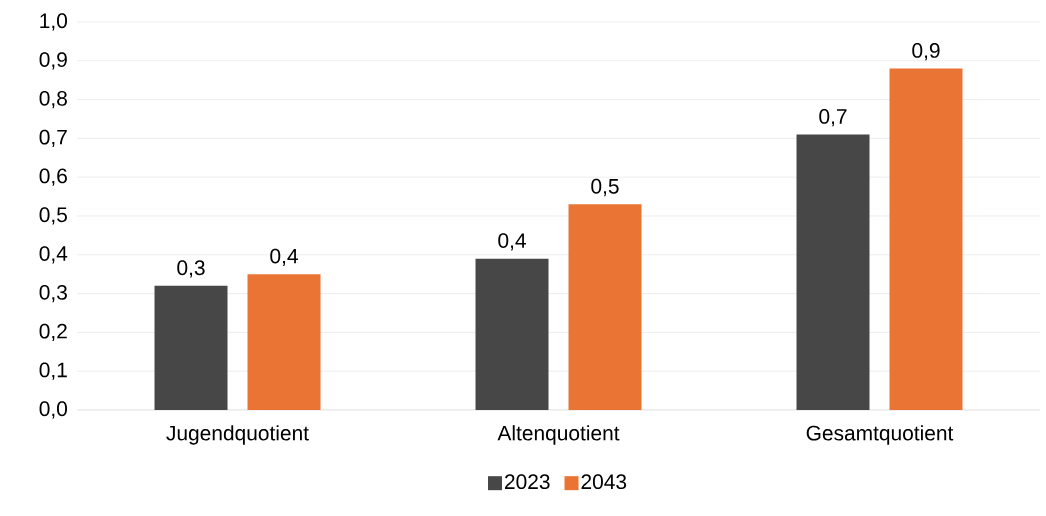 The image size is (1046, 516). What do you see at coordinates (54, 22) in the screenshot?
I see `y-tick-label: 1,0` at bounding box center [54, 22].